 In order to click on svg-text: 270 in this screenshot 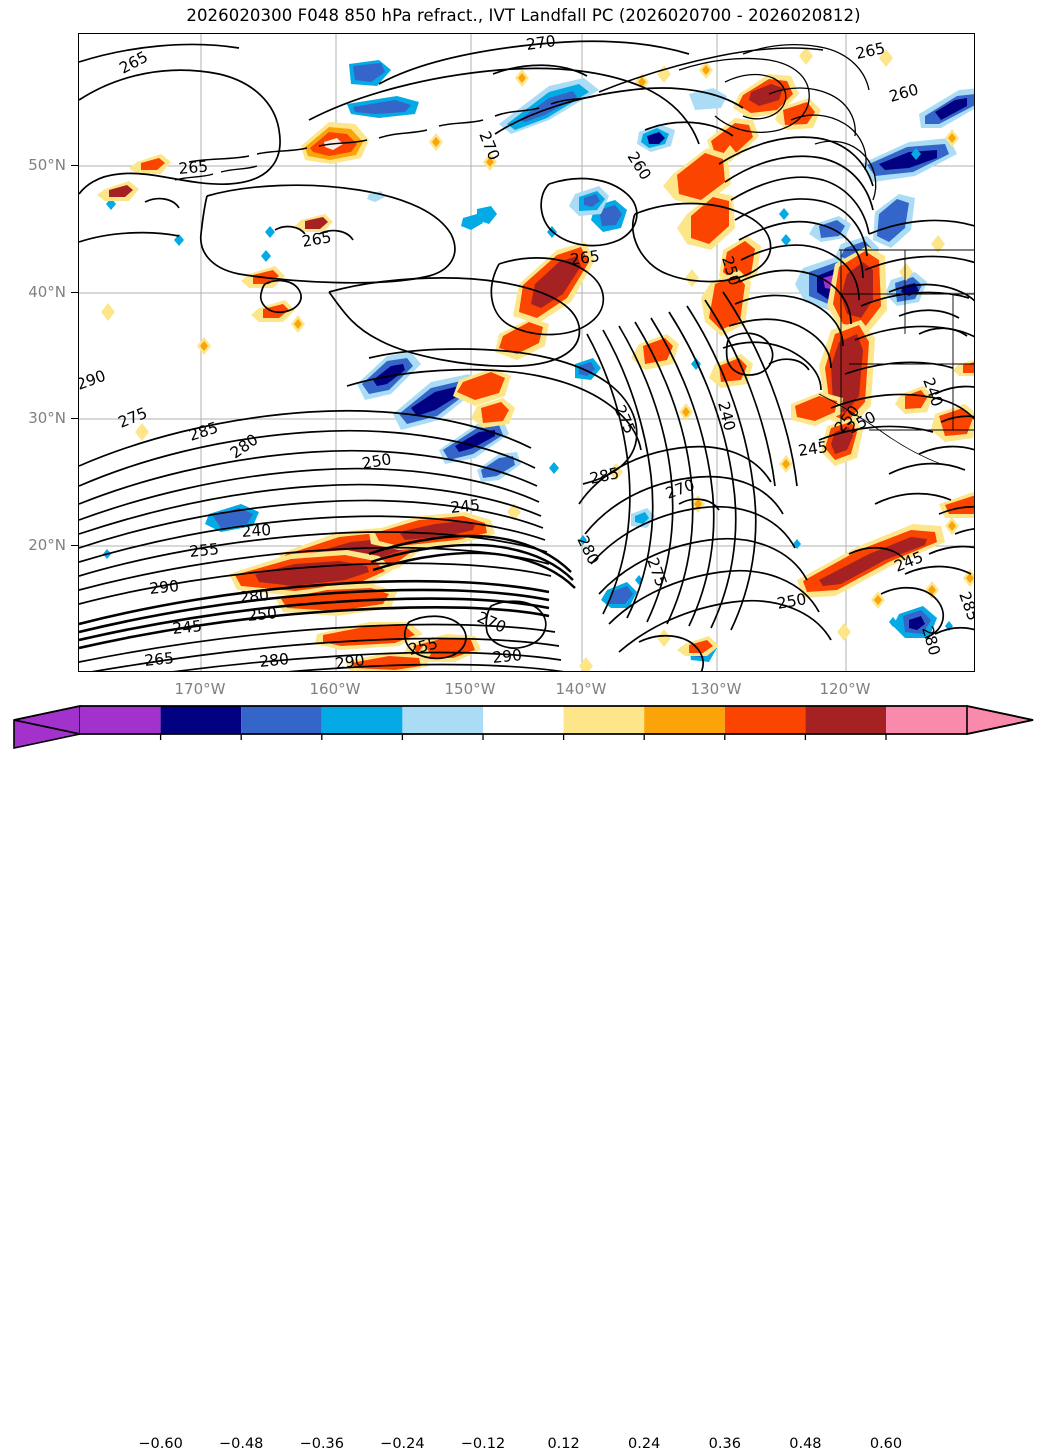, I will do `click(541, 44)`.